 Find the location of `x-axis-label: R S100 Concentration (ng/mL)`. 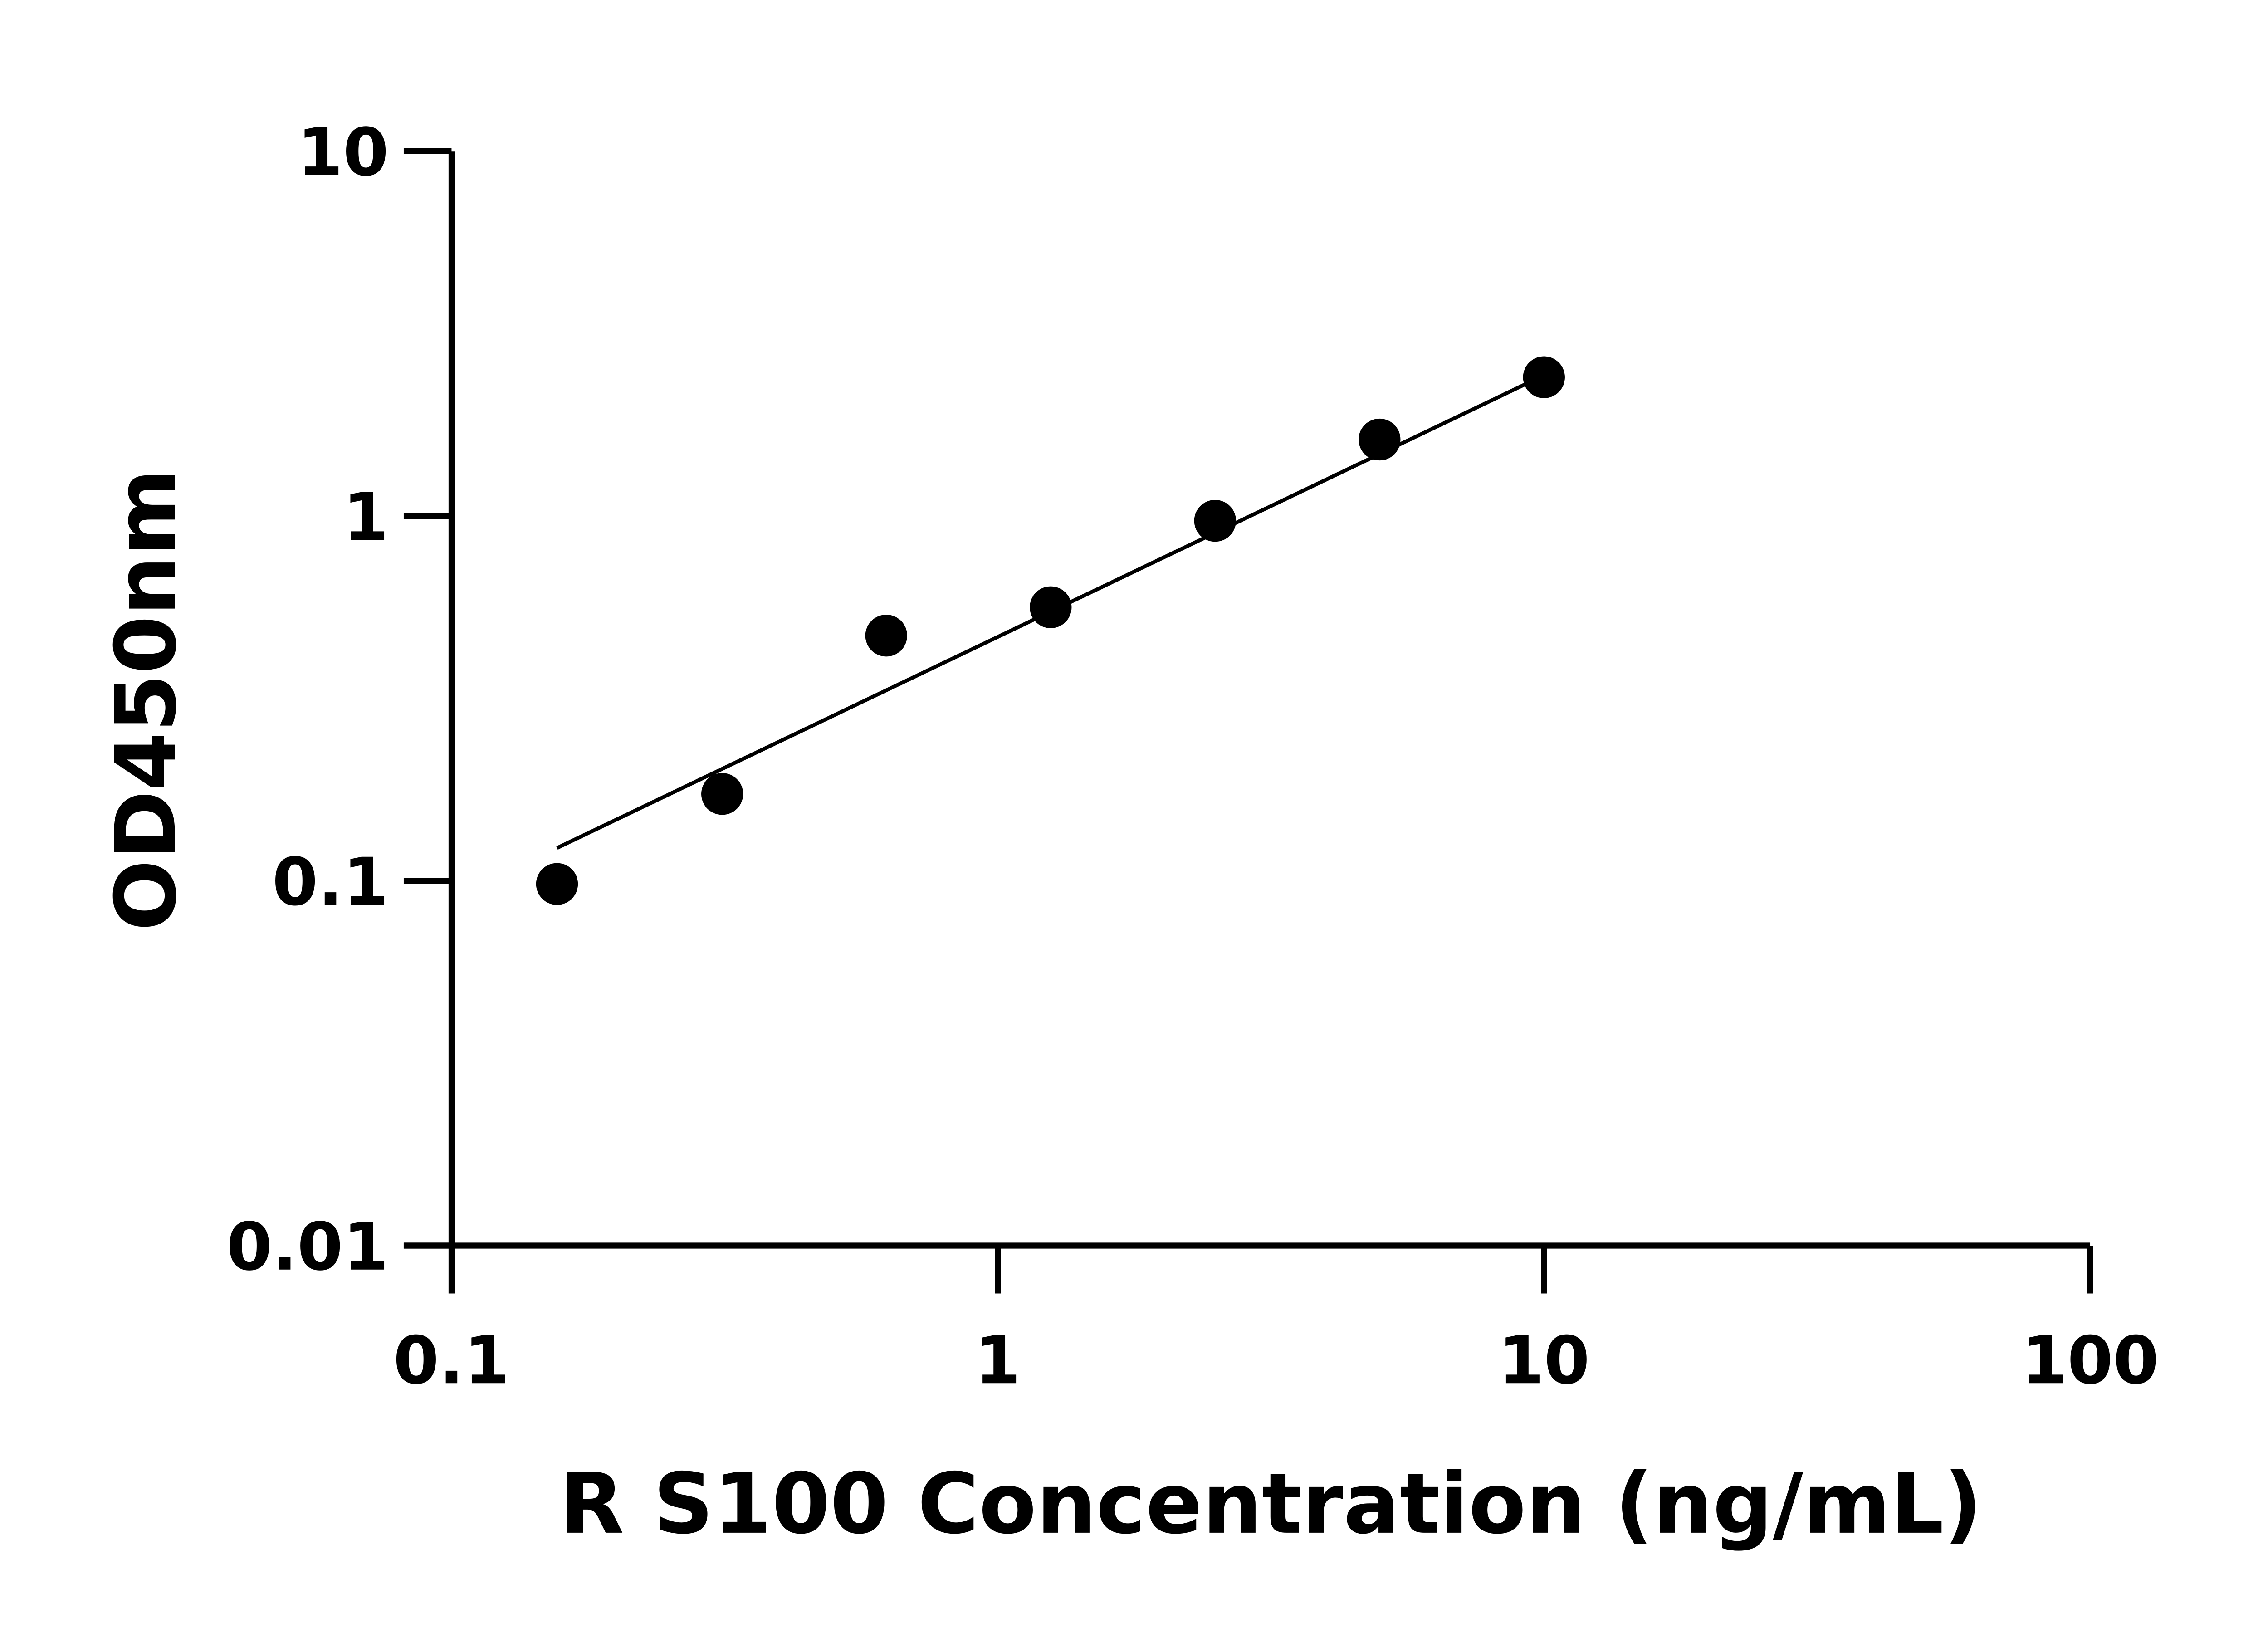

x-axis-label: R S100 Concentration (ng/mL) is located at coordinates (1271, 1504).